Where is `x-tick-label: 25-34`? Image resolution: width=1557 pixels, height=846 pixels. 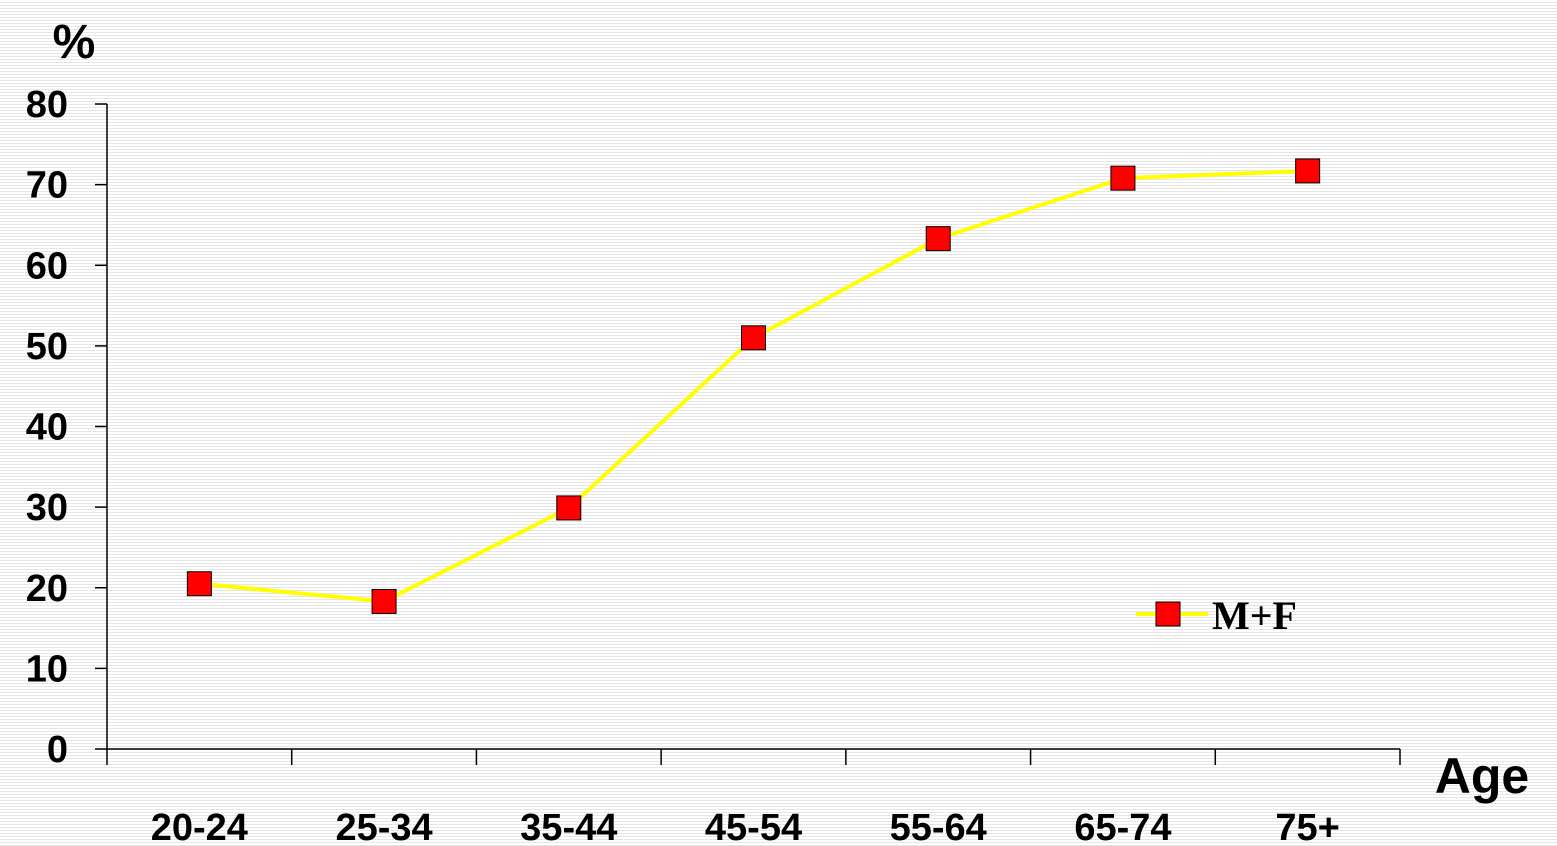 x-tick-label: 25-34 is located at coordinates (383, 826).